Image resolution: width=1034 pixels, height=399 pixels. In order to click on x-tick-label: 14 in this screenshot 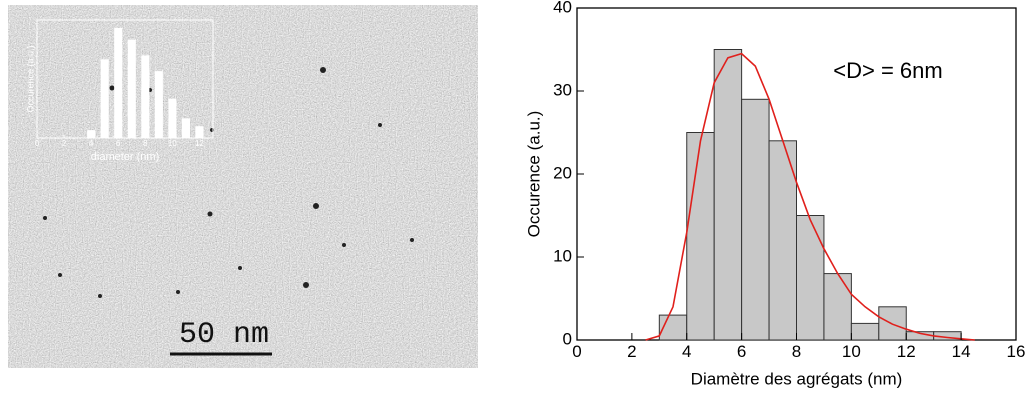, I will do `click(961, 351)`.